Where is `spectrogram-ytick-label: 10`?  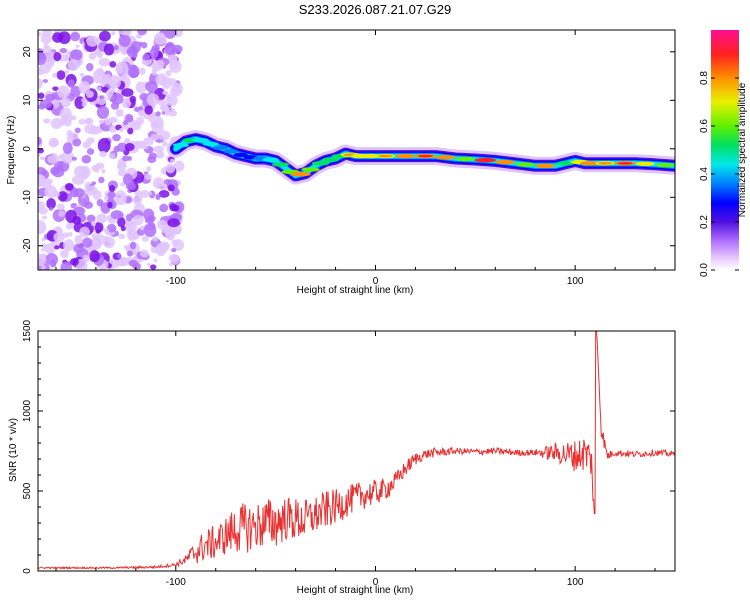 spectrogram-ytick-label: 10 is located at coordinates (27, 100).